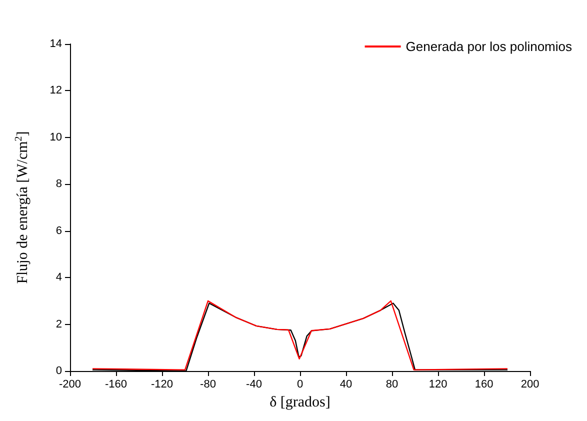 The image size is (587, 421). What do you see at coordinates (59, 371) in the screenshot?
I see `y-tick-label: 0` at bounding box center [59, 371].